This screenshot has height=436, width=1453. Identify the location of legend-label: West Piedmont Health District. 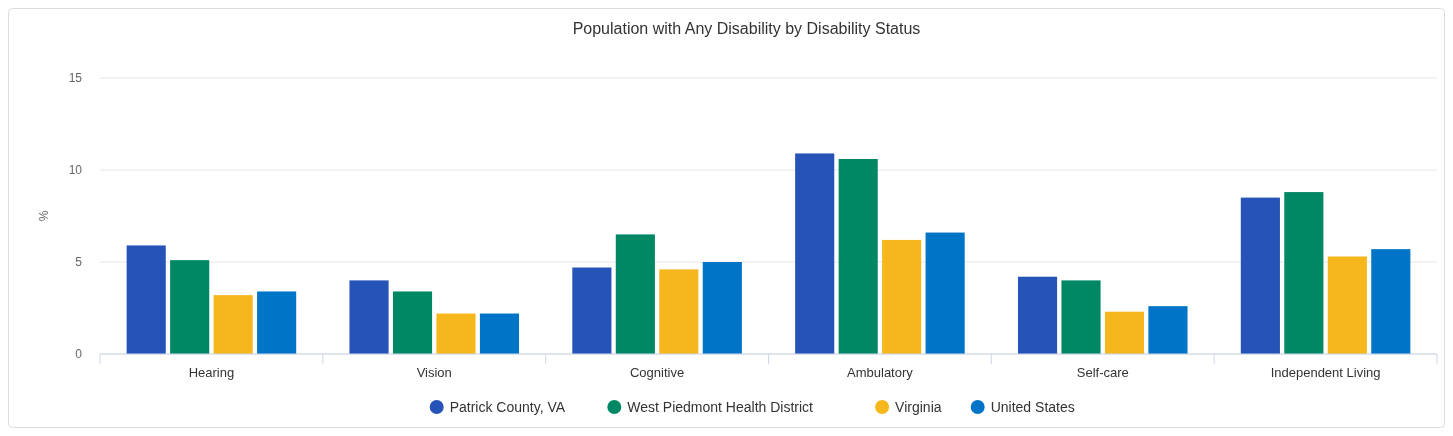
(720, 407).